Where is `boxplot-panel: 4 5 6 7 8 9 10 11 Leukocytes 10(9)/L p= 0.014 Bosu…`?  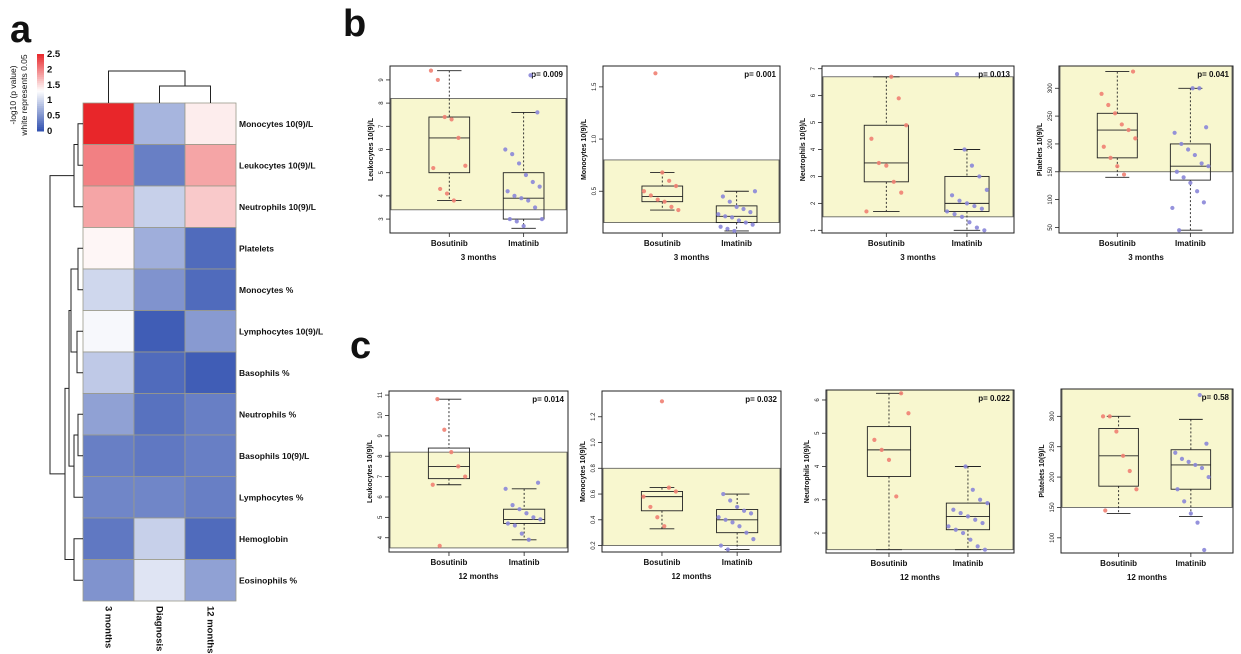 boxplot-panel: 4 5 6 7 8 9 10 11 Leukocytes 10(9)/L p= 0.014 Bosu… is located at coordinates (468, 485).